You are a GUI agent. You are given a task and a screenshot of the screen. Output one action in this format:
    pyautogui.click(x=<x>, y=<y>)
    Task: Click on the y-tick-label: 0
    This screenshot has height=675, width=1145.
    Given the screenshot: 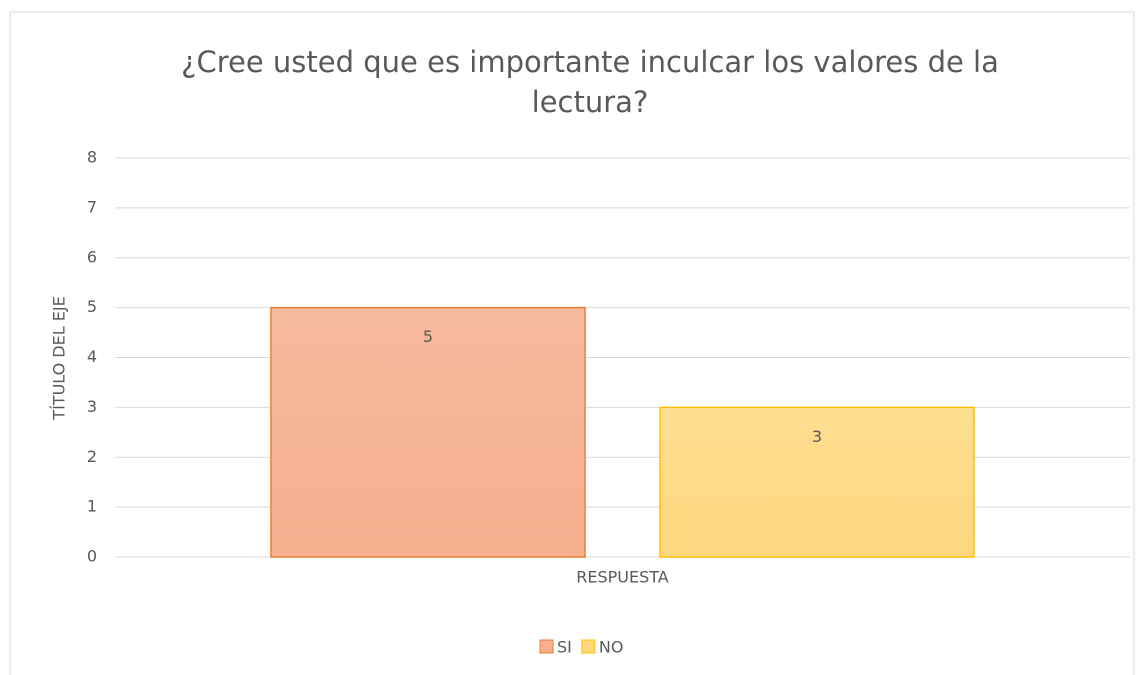 What is the action you would take?
    pyautogui.click(x=92, y=556)
    